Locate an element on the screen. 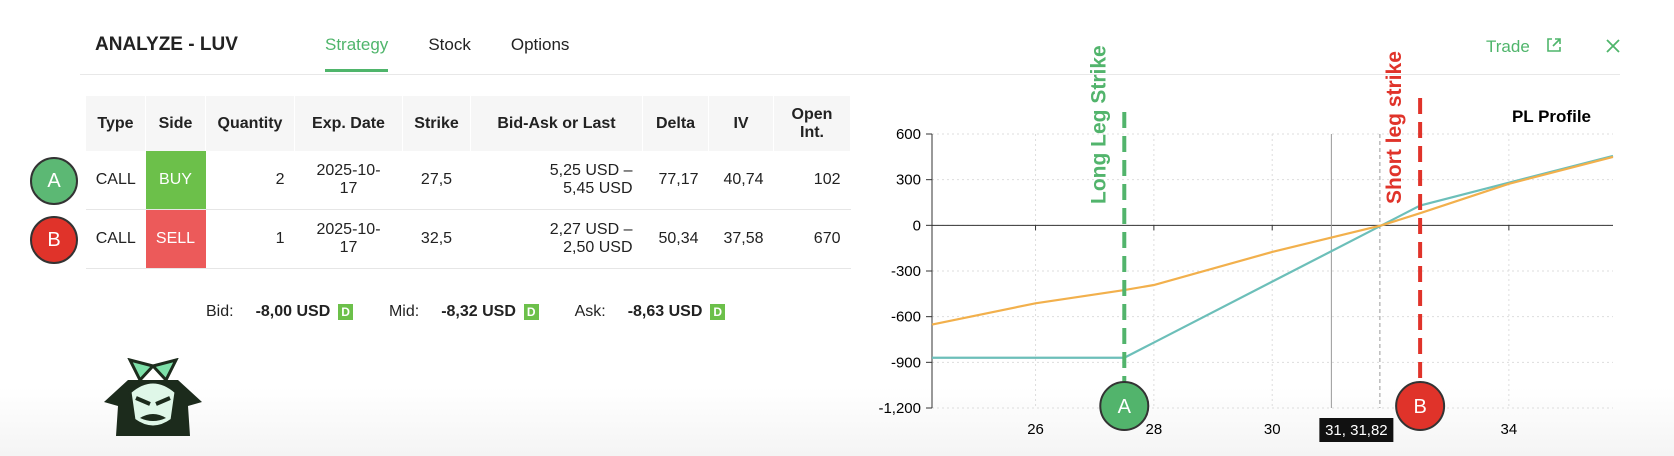  external-icon is located at coordinates (1553, 45).